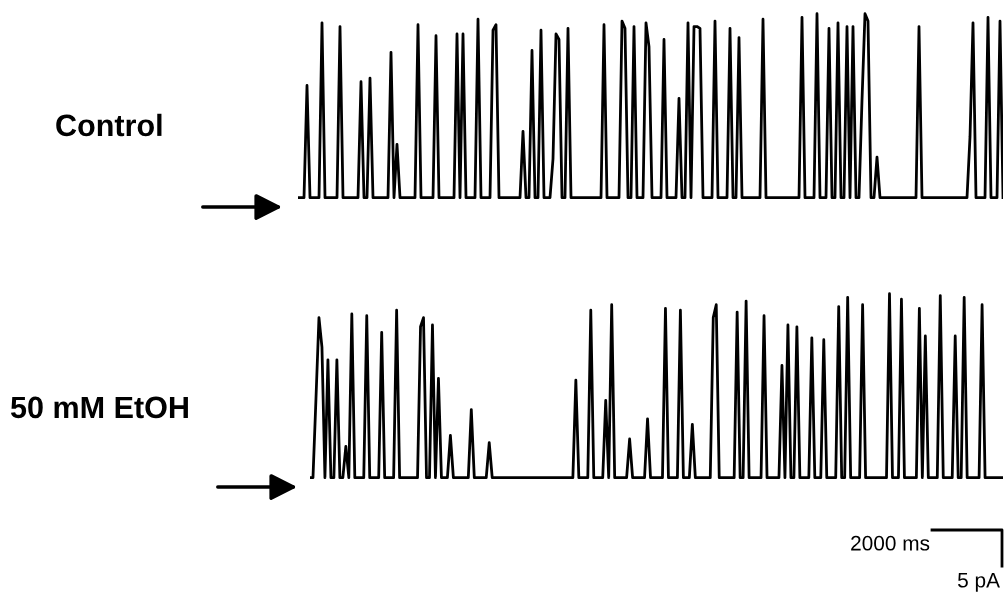 The image size is (1006, 597). I want to click on text: 50 mM EtOH, so click(99, 407).